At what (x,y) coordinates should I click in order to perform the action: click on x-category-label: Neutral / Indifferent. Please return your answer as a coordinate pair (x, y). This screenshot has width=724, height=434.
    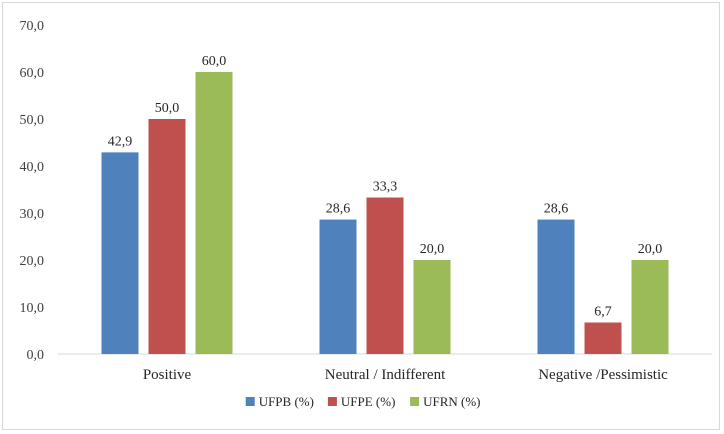
    Looking at the image, I should click on (385, 375).